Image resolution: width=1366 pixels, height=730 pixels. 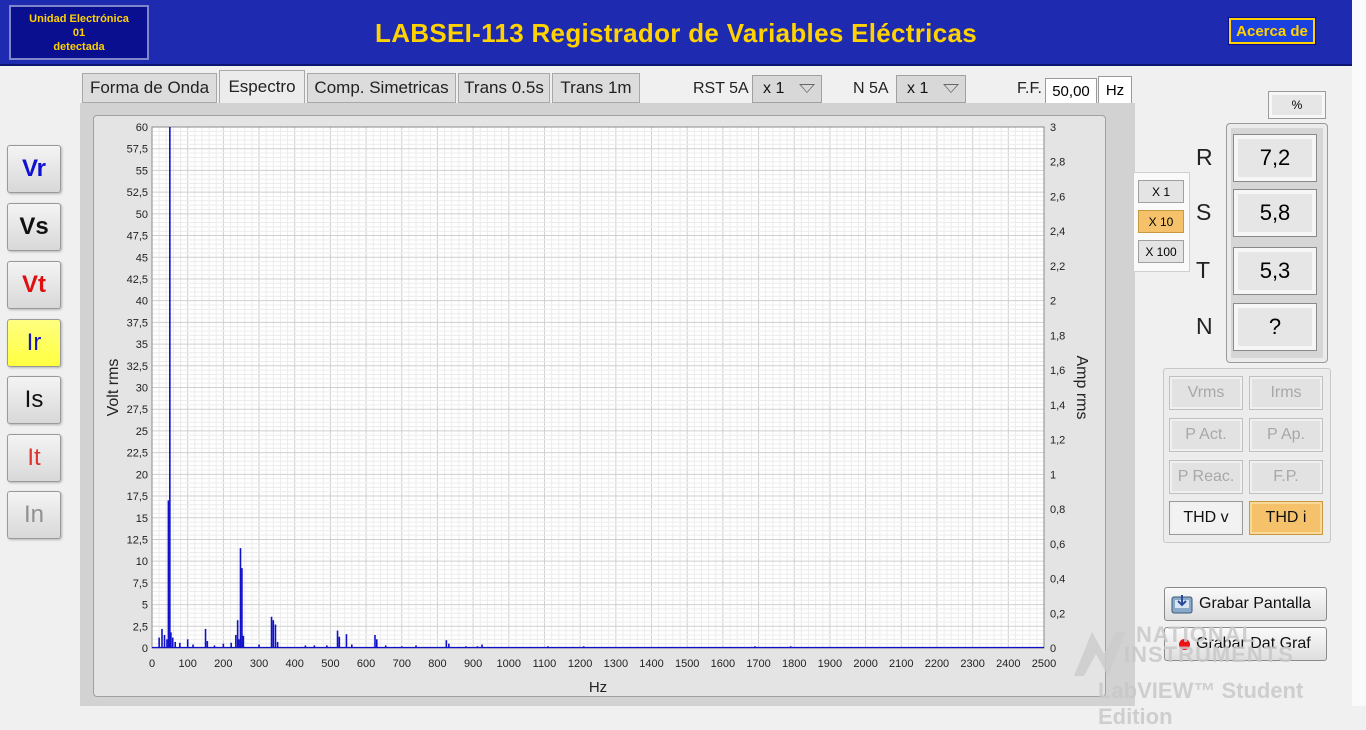 What do you see at coordinates (137, 237) in the screenshot?
I see `y-tick-label: 47,5` at bounding box center [137, 237].